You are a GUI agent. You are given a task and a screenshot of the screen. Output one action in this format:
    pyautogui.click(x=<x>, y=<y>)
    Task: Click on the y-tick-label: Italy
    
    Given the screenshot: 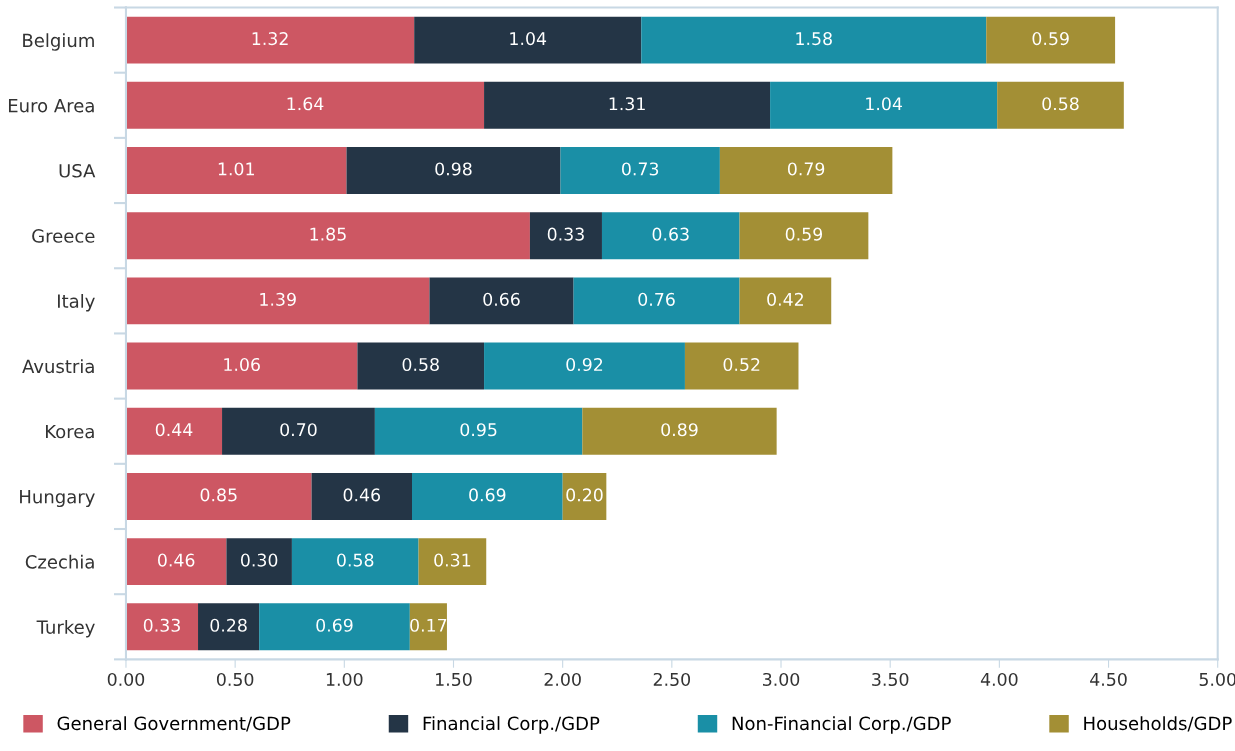 What is the action you would take?
    pyautogui.click(x=76, y=302)
    